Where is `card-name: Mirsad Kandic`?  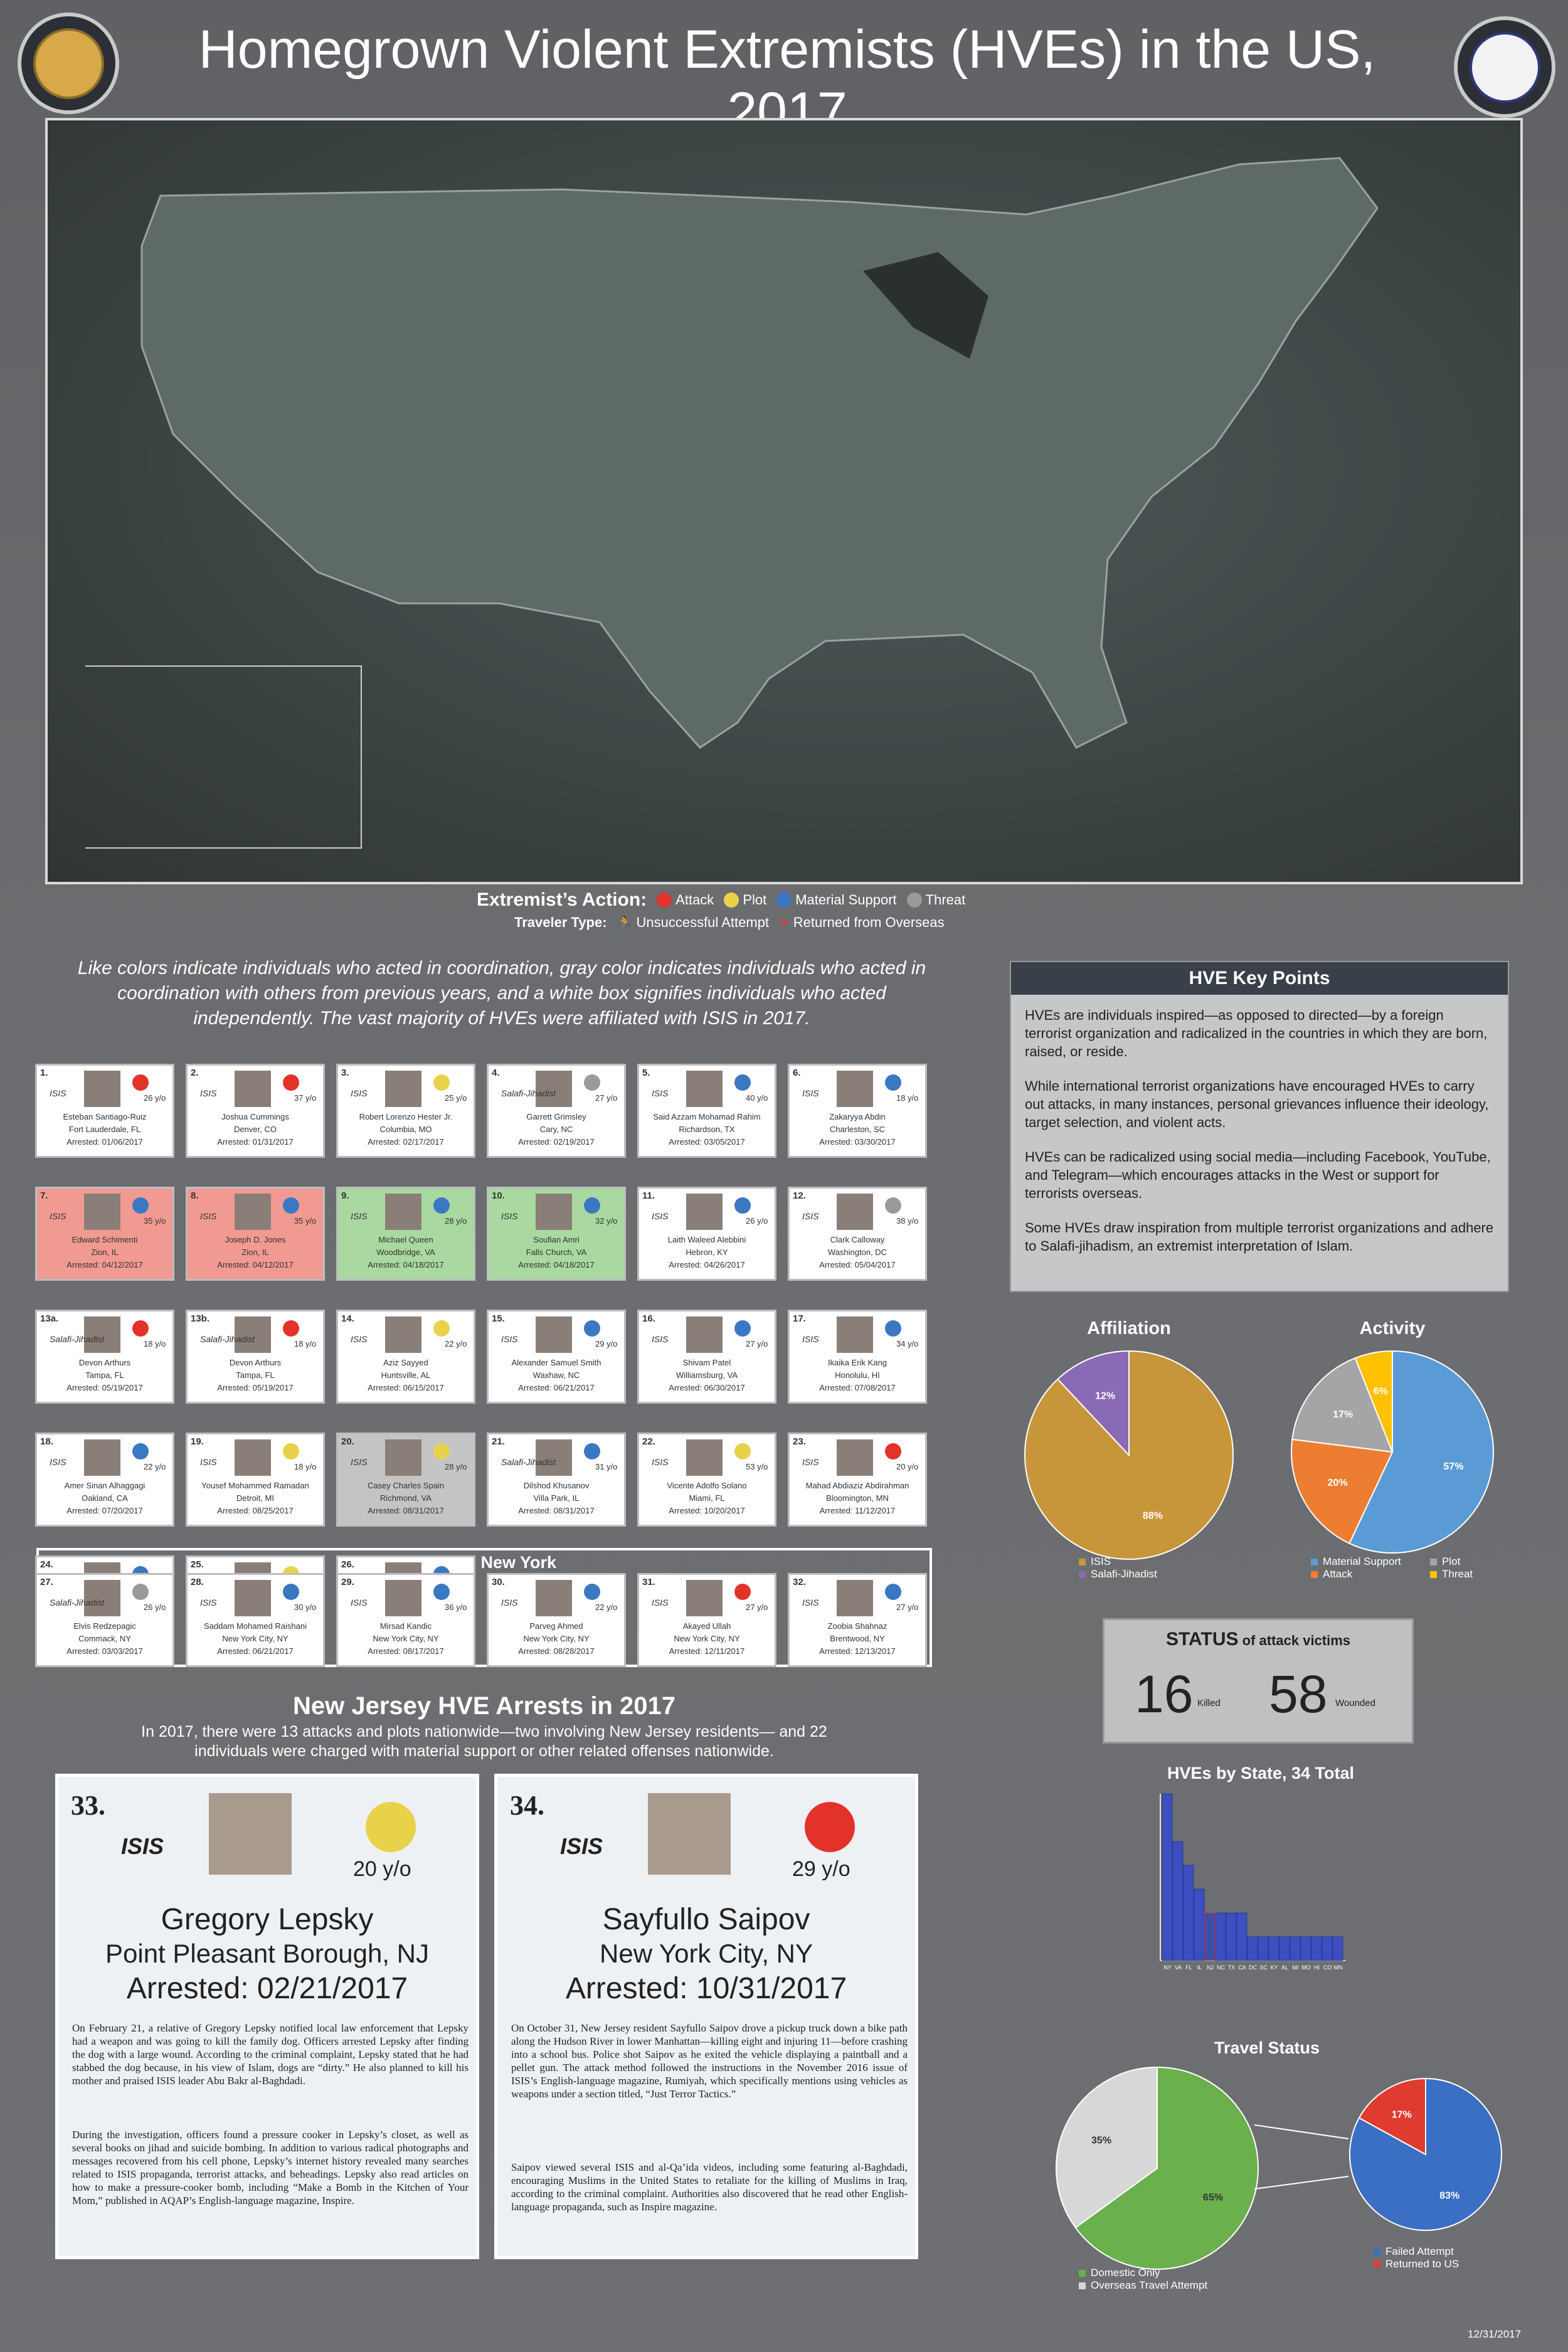 card-name: Mirsad Kandic is located at coordinates (405, 1626).